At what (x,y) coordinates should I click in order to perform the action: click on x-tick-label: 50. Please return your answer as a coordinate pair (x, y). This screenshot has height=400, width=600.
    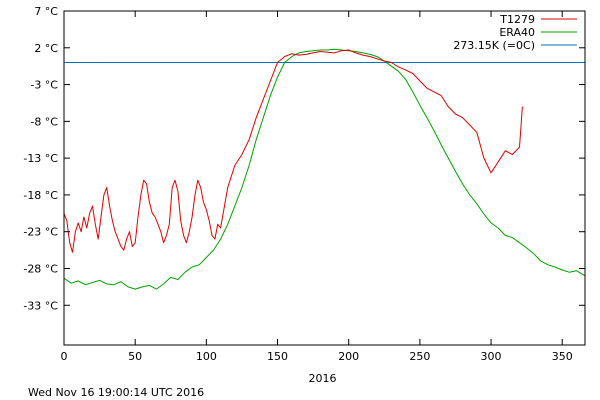
    Looking at the image, I should click on (135, 356).